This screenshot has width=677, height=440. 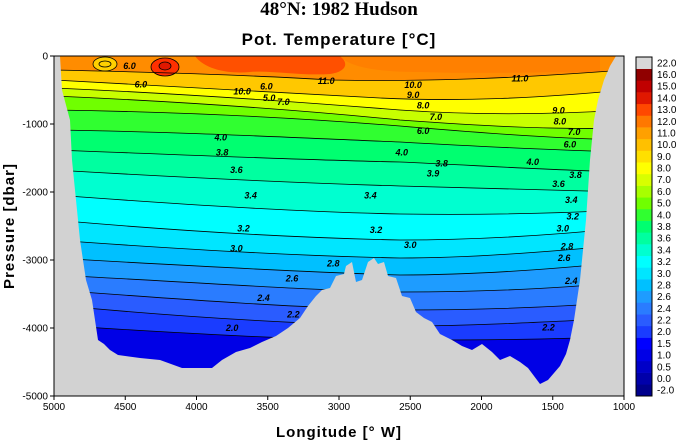 I want to click on contour-label: 3.9, so click(x=433, y=174).